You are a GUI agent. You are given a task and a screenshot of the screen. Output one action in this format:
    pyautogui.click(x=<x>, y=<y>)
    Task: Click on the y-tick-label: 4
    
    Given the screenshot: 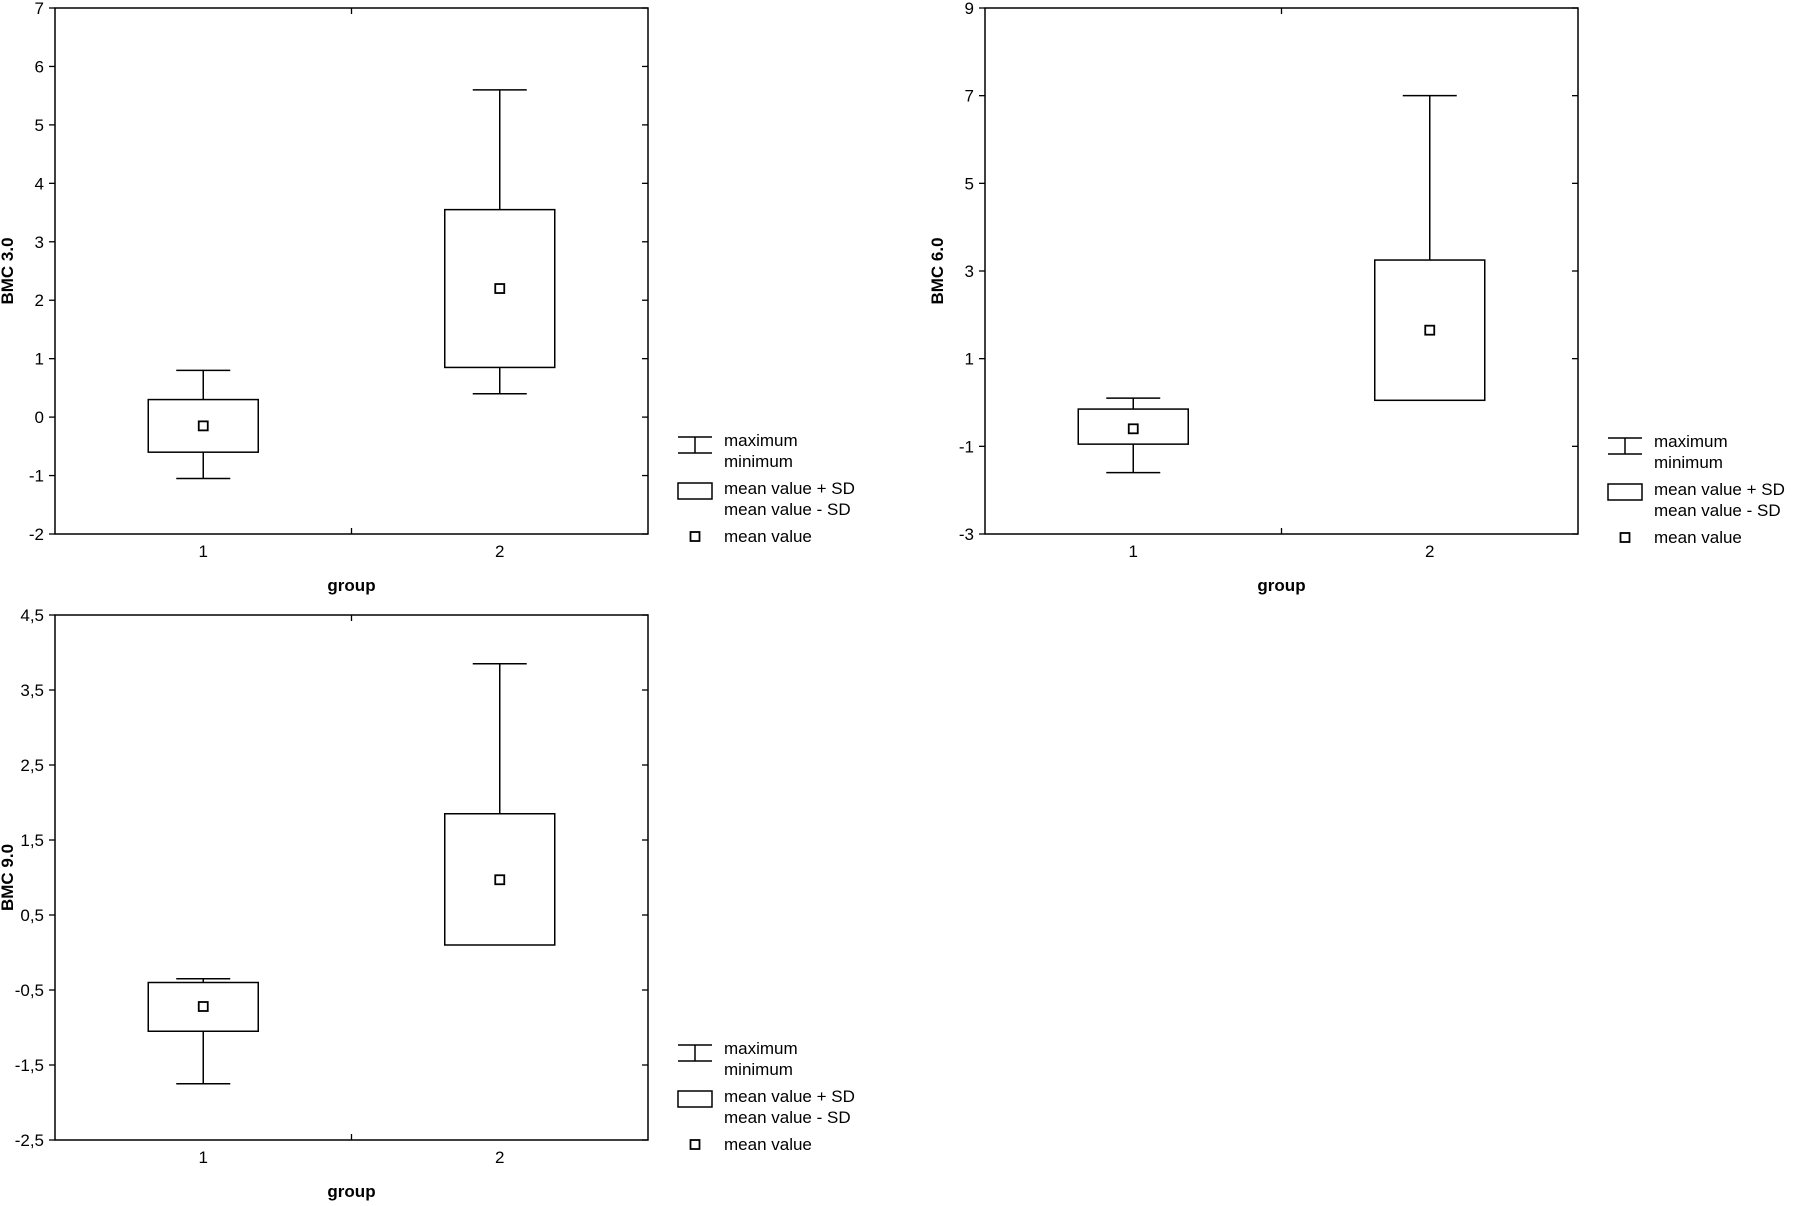 What is the action you would take?
    pyautogui.click(x=39, y=183)
    